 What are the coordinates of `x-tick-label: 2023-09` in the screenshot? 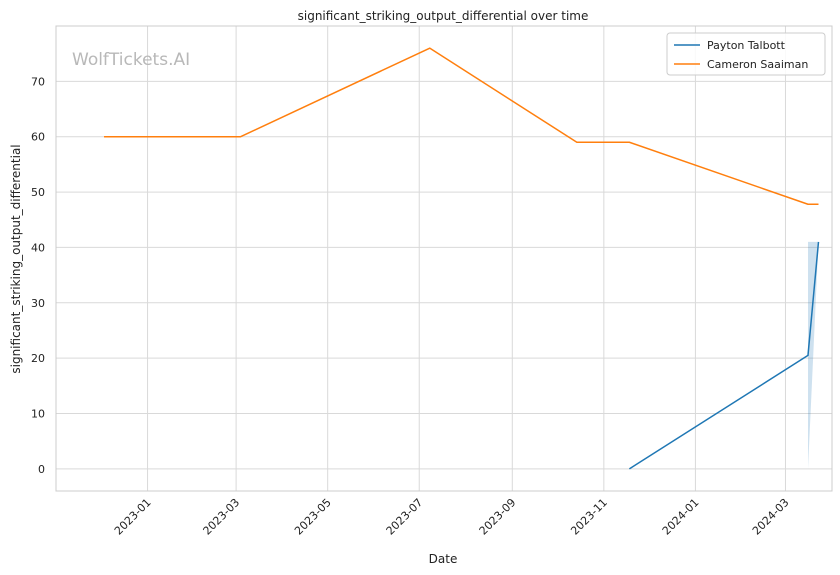 It's located at (498, 517).